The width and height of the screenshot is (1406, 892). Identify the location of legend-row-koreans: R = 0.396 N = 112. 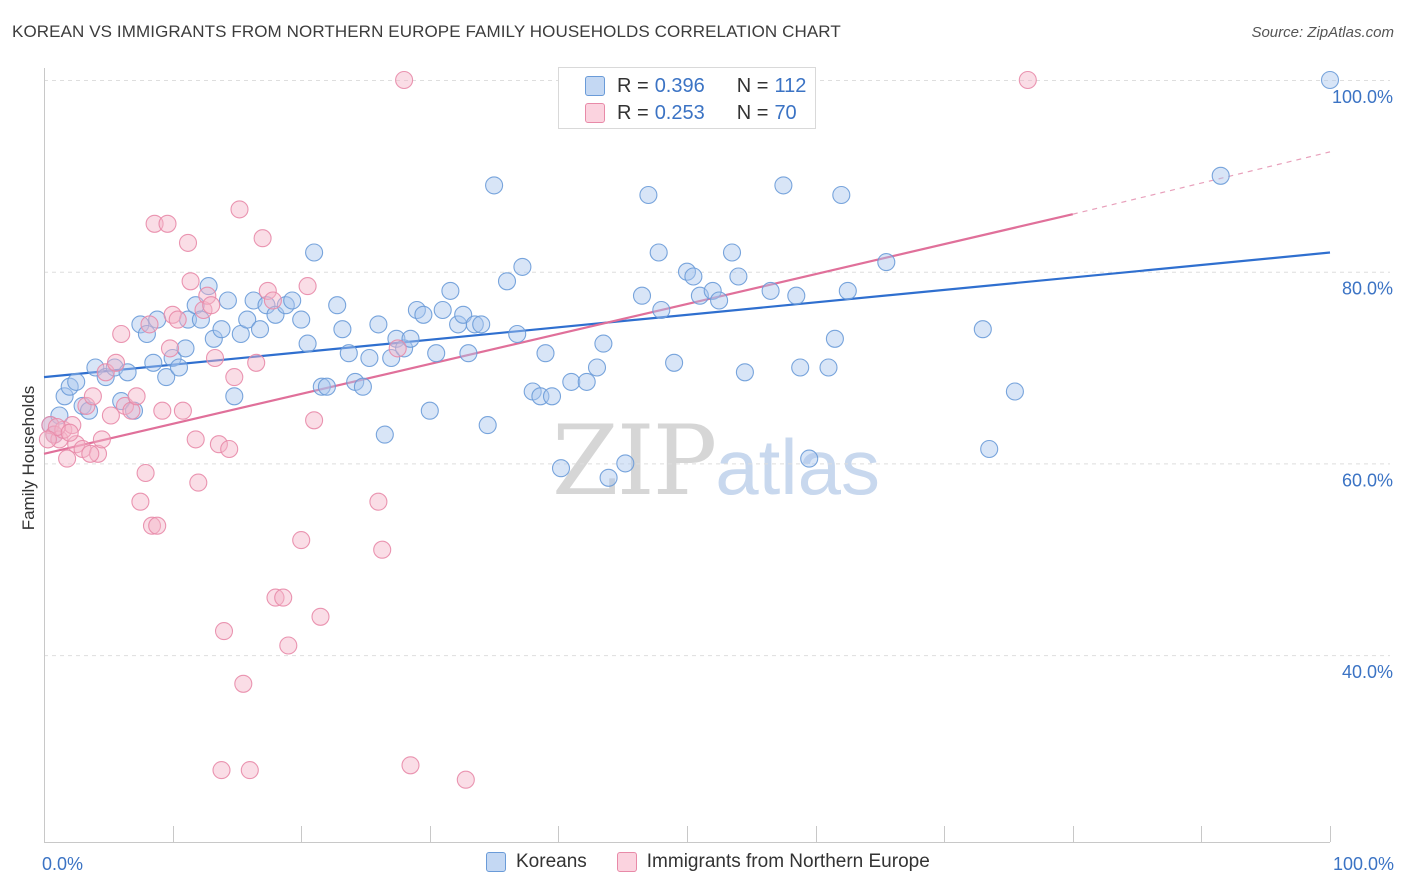
(695, 86).